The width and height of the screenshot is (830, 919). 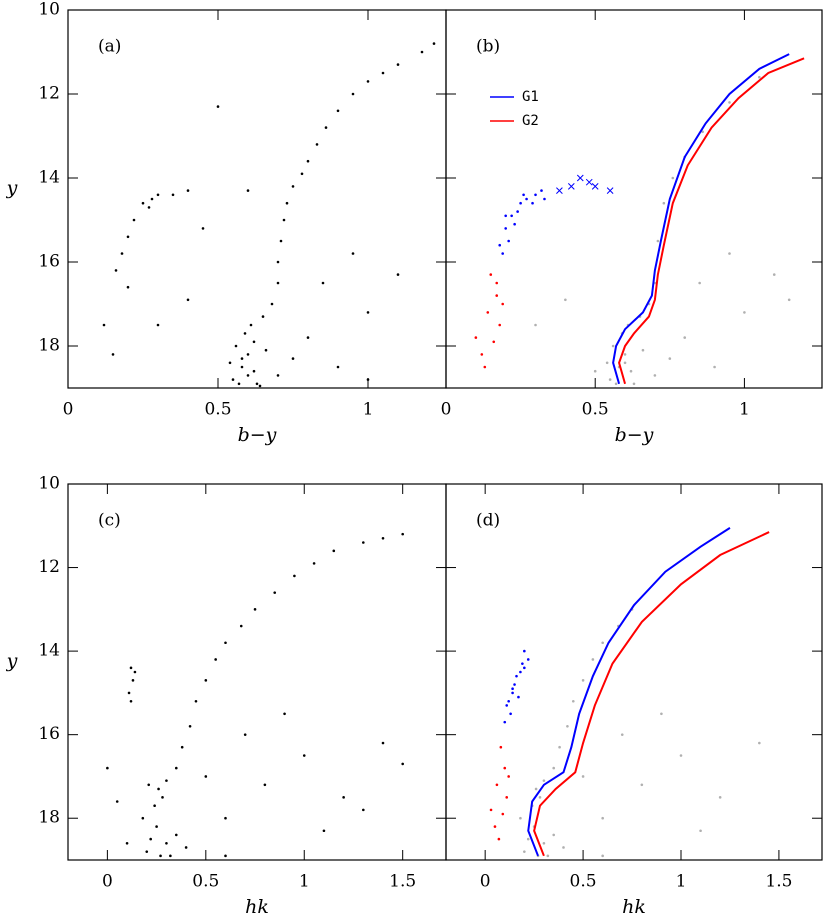 I want to click on y-tick-label: 14, so click(x=49, y=178).